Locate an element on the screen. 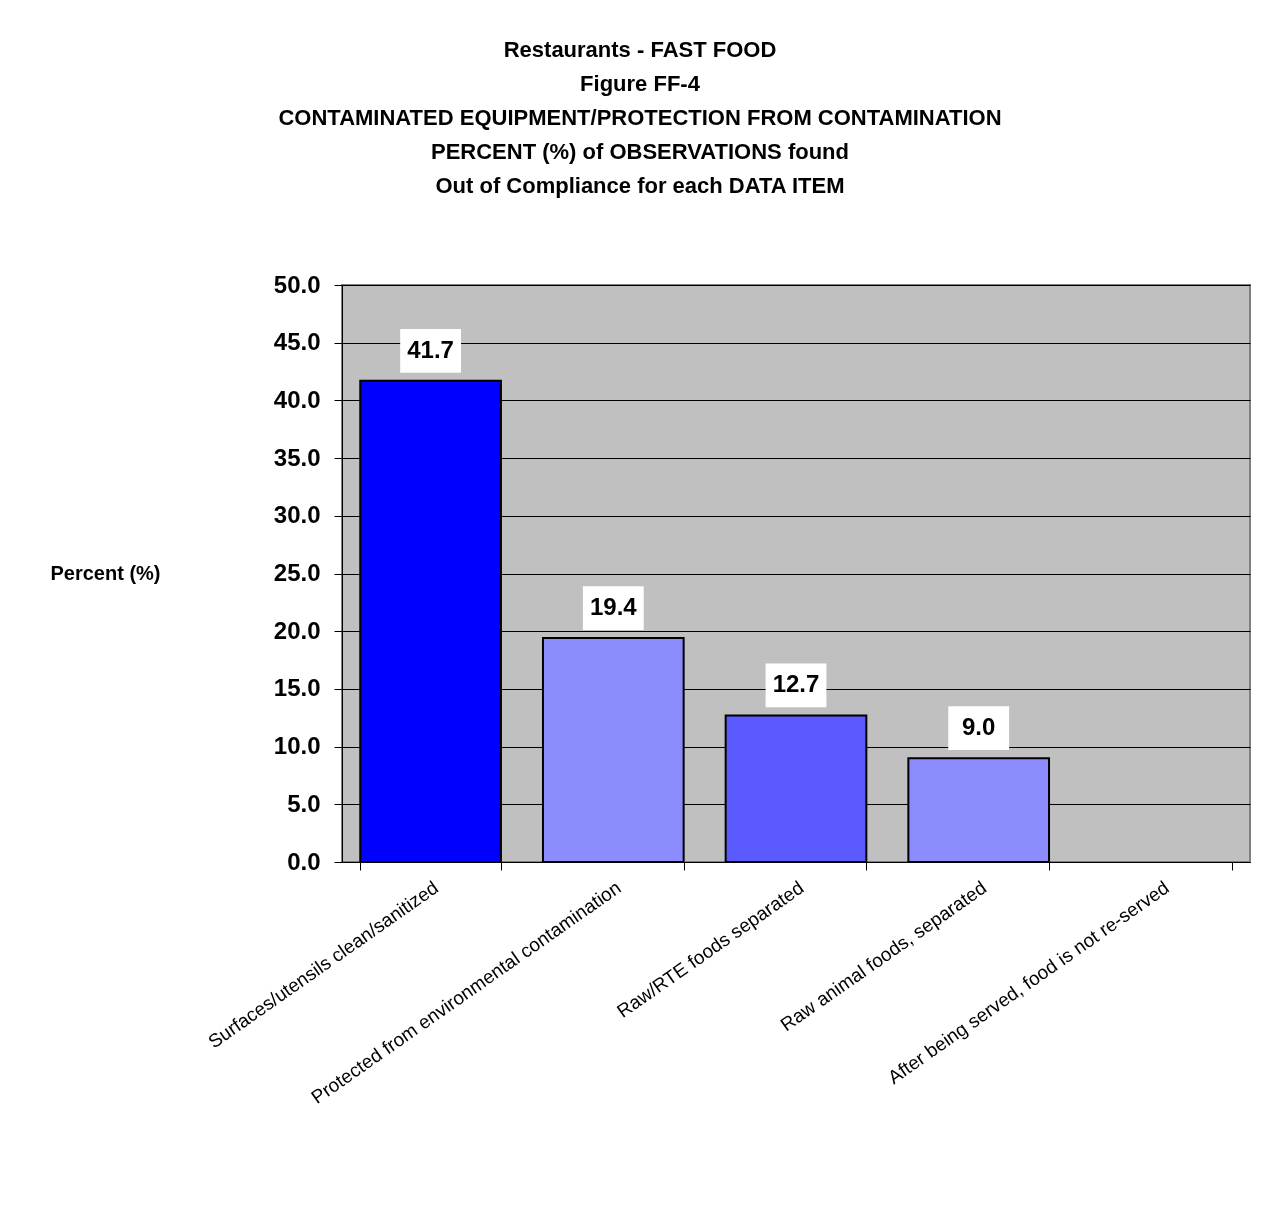 The image size is (1272, 1231). data-label: 12.7 is located at coordinates (796, 684).